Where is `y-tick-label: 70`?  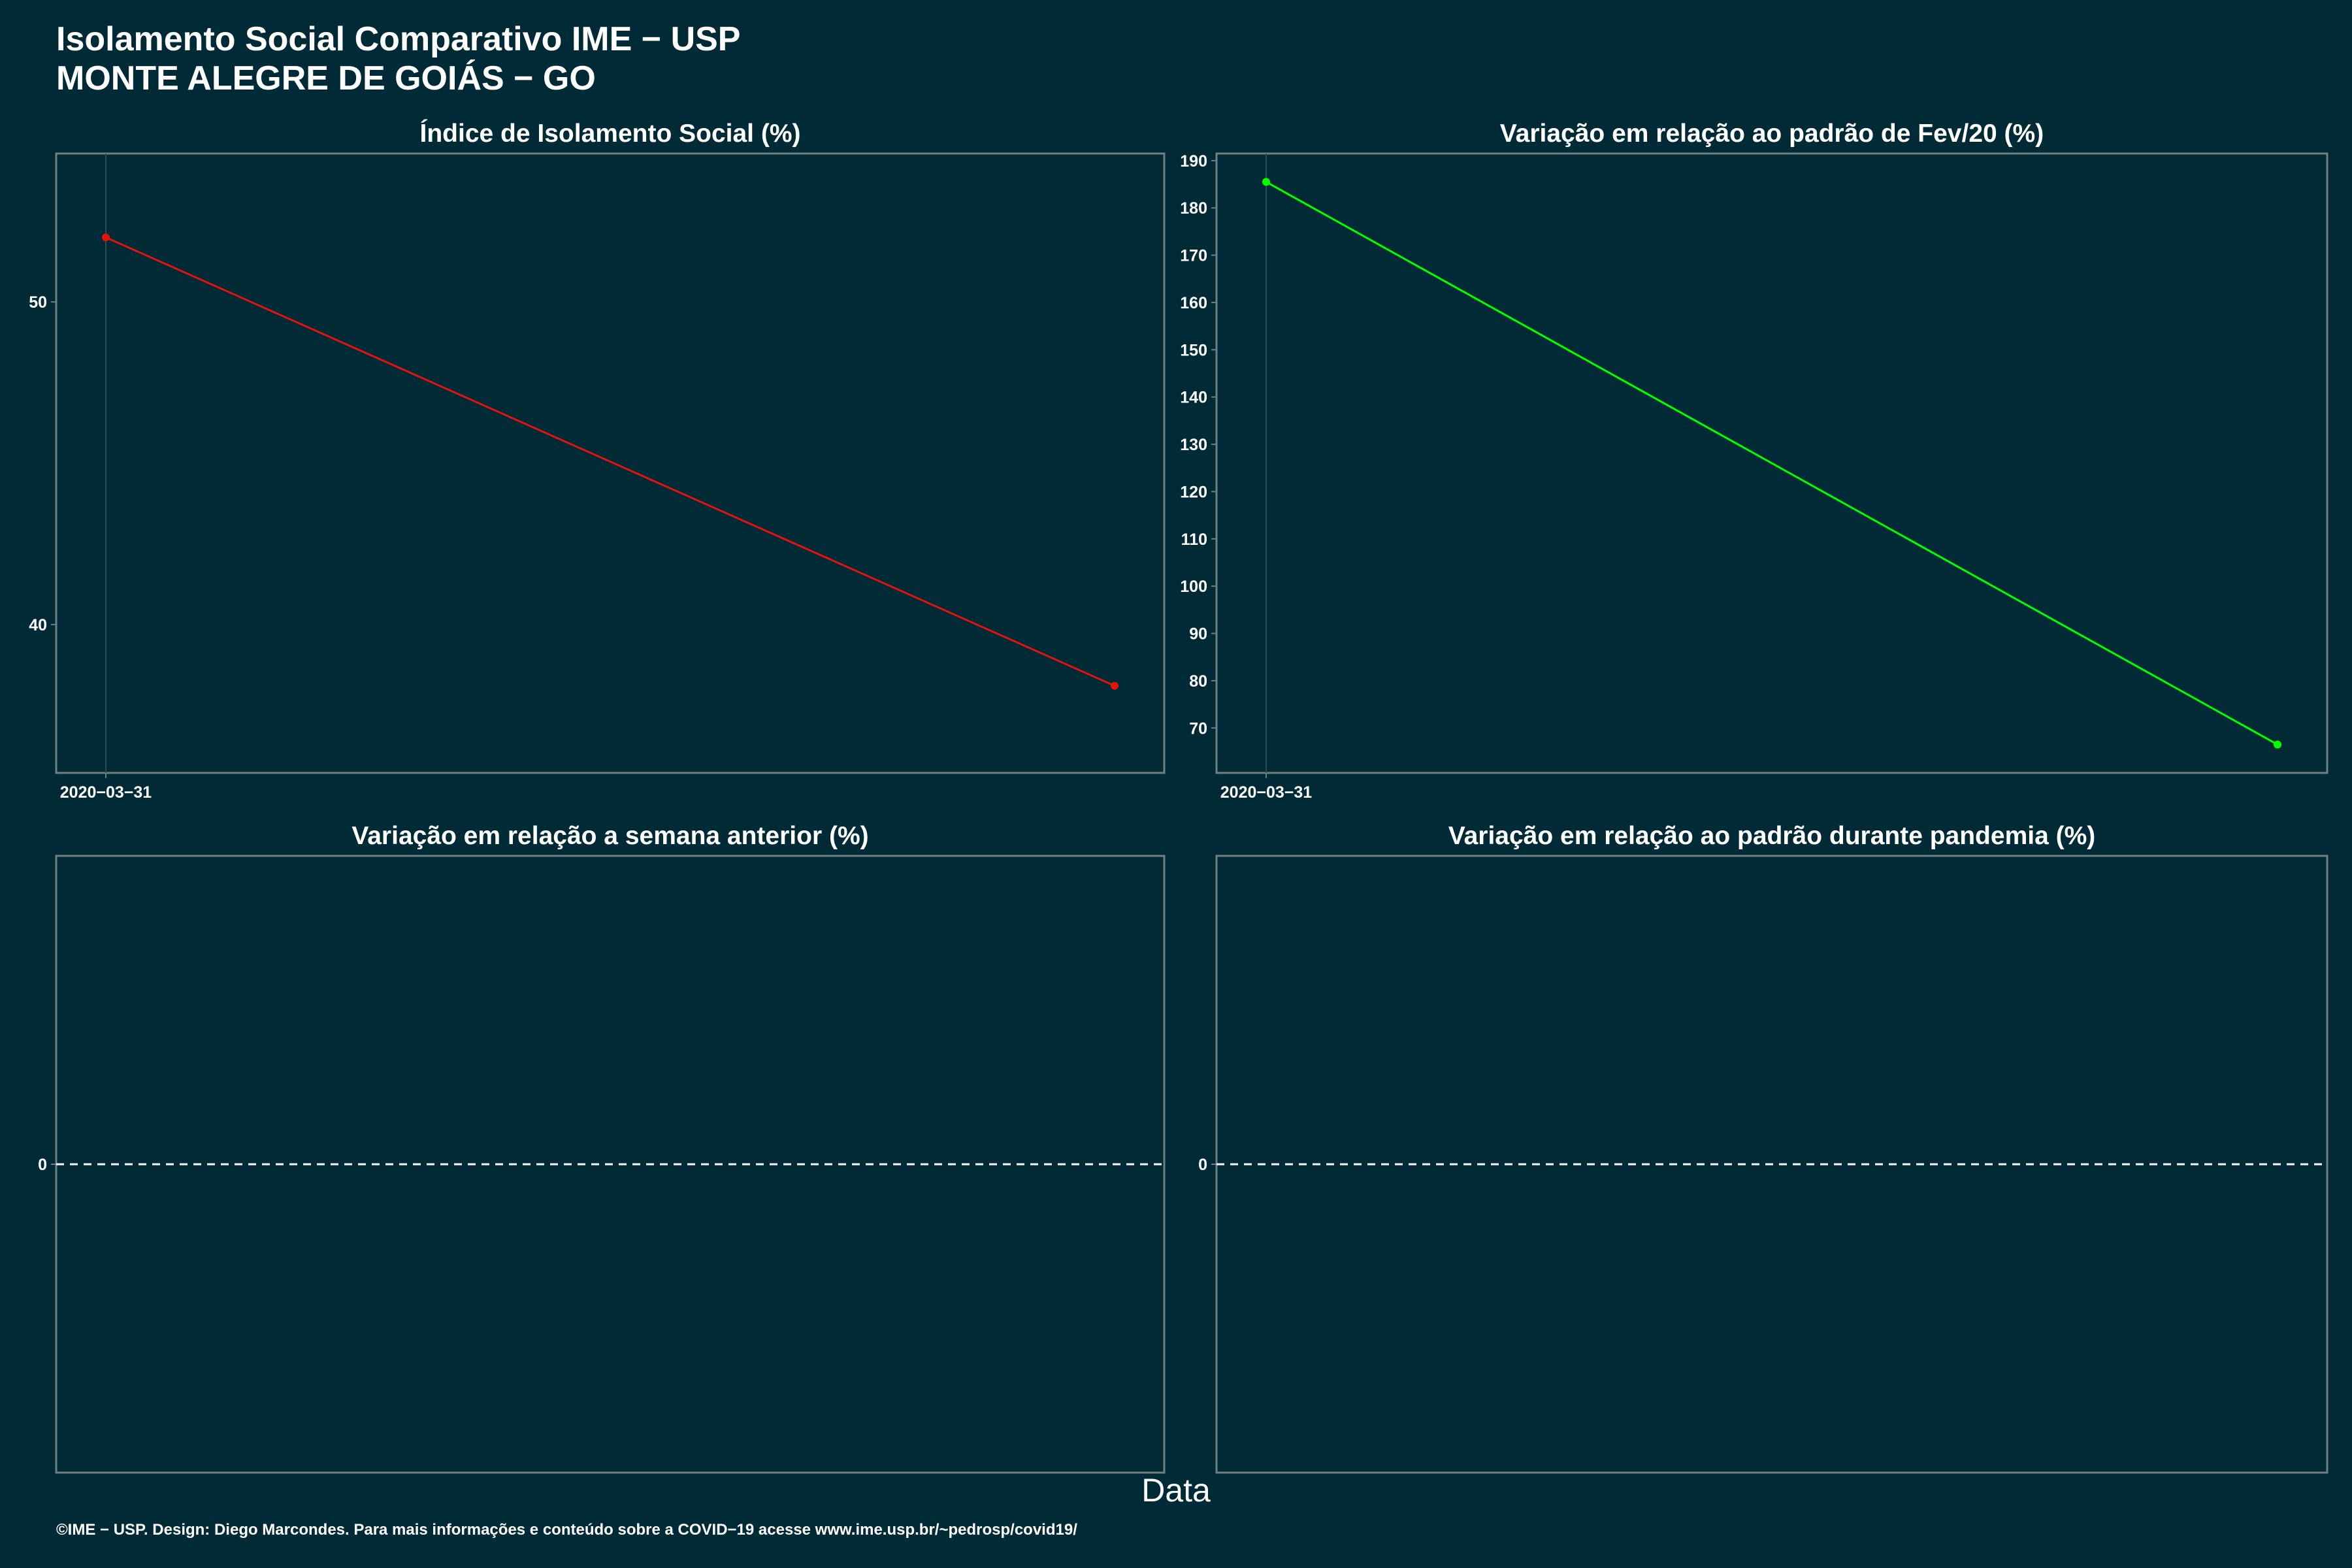 y-tick-label: 70 is located at coordinates (1198, 728).